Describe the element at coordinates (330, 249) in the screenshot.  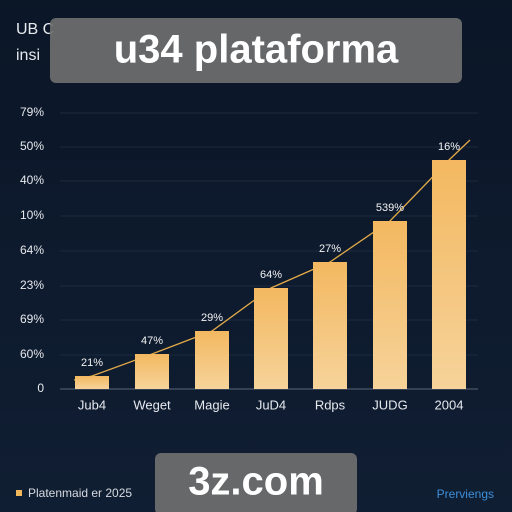
I see `bar-label: 27%` at that location.